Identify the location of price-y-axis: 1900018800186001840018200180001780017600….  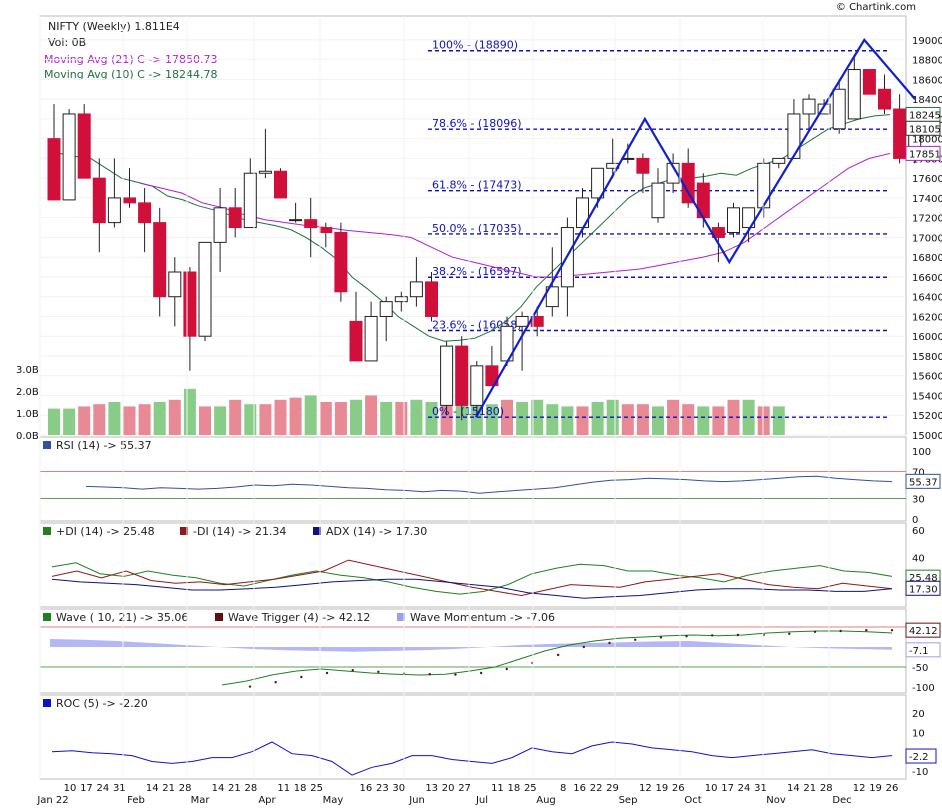
(923, 239).